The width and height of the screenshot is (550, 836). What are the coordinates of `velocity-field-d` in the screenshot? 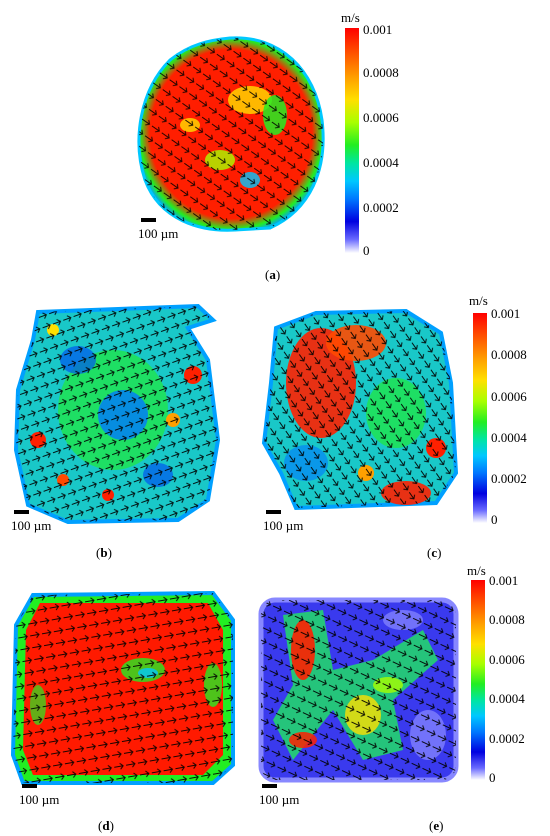 It's located at (122, 687).